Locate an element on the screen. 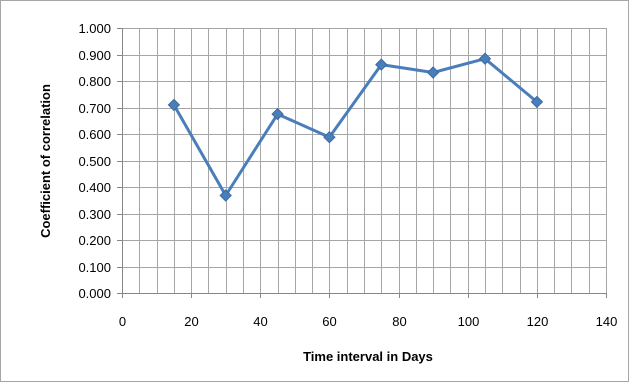 Image resolution: width=631 pixels, height=384 pixels. y-tick-label: 0.600 is located at coordinates (94, 134).